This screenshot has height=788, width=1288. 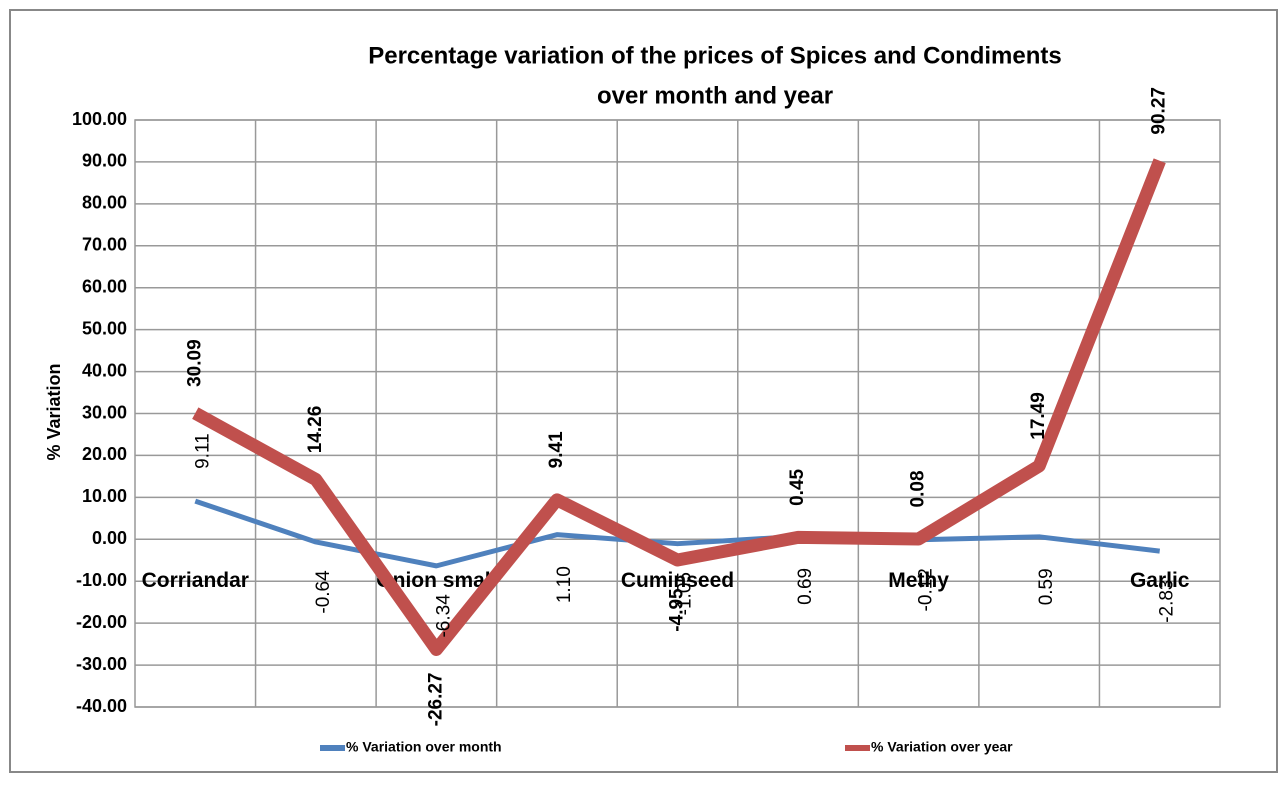 I want to click on y-tick-label: 70.00, so click(x=104, y=245).